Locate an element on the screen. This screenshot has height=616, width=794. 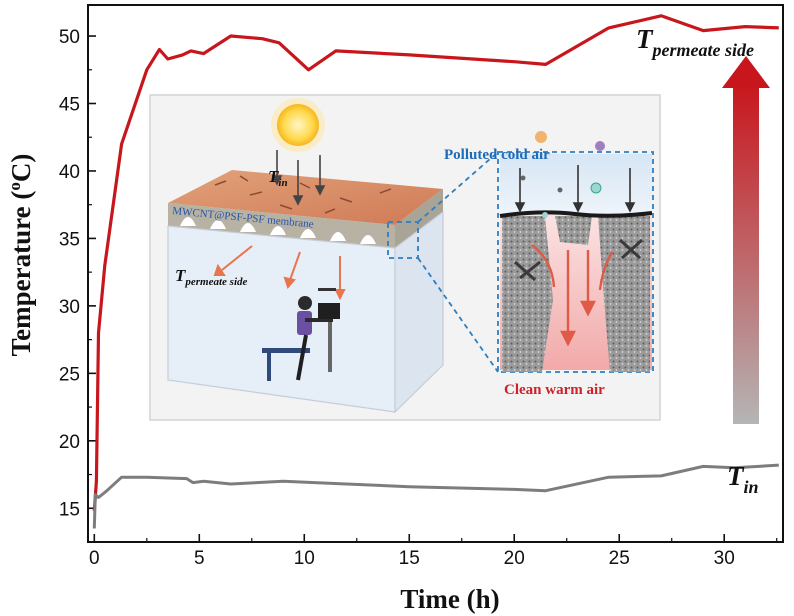
y-tick-label: 50 is located at coordinates (69, 37).